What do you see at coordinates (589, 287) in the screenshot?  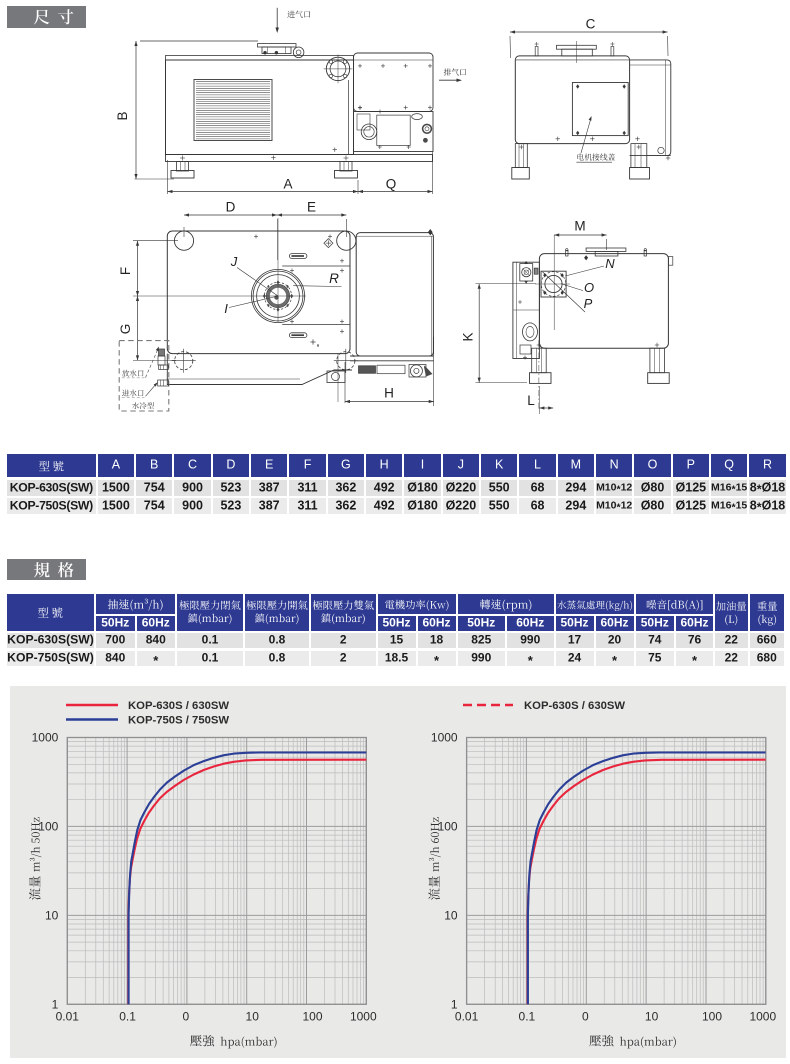 I see `svg-text: O` at bounding box center [589, 287].